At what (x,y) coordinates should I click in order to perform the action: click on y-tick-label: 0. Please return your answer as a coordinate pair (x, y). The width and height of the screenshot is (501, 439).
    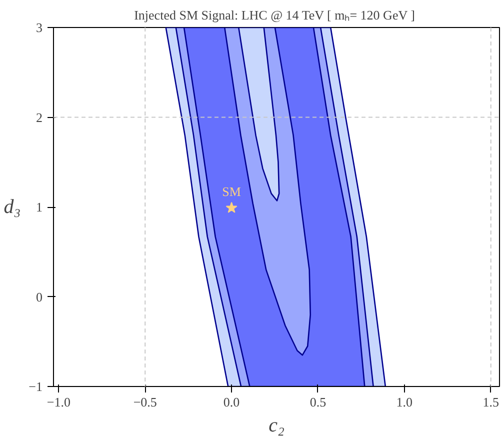
    Looking at the image, I should click on (39, 296).